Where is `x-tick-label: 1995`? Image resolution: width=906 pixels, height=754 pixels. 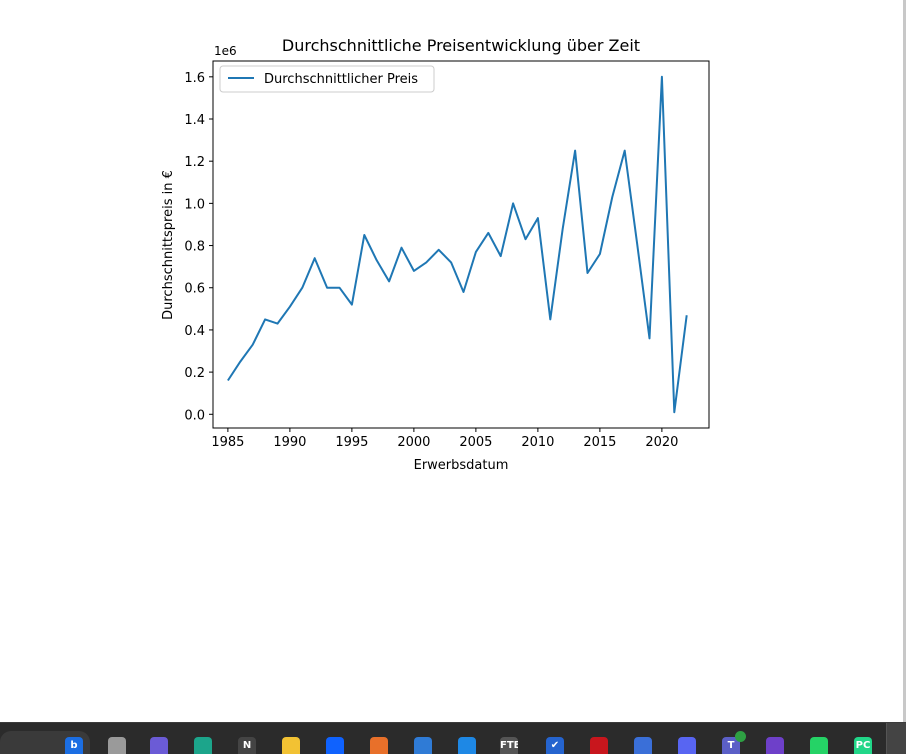 x-tick-label: 1995 is located at coordinates (351, 442).